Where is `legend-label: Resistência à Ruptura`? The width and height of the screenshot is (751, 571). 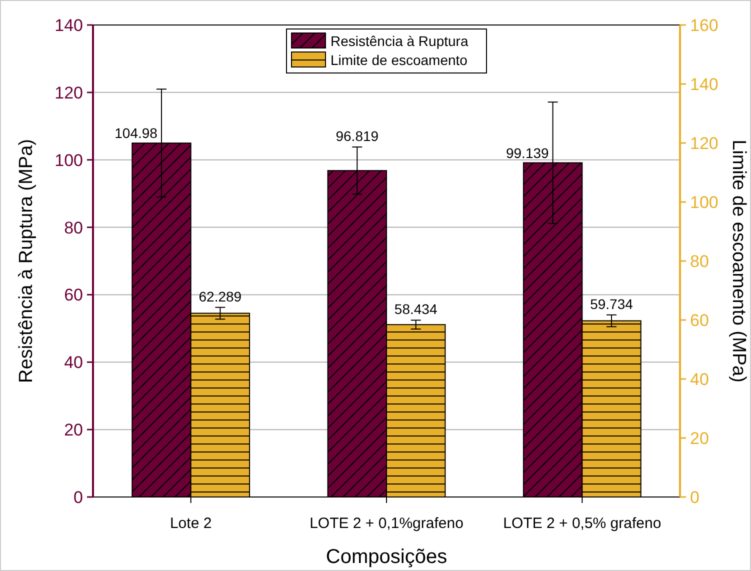
legend-label: Resistência à Ruptura is located at coordinates (399, 41).